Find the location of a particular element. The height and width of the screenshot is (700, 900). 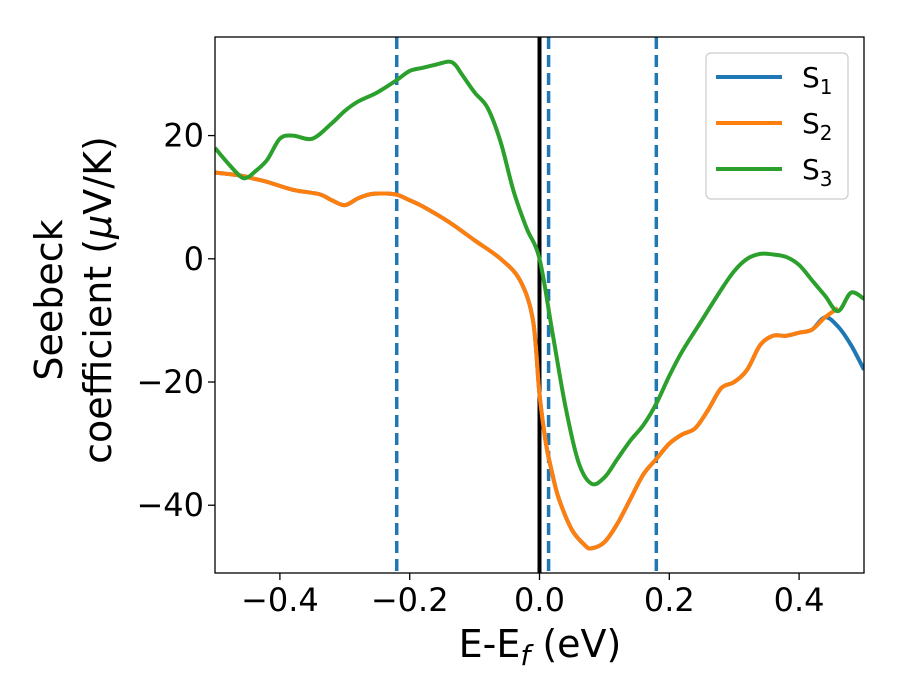

x-axis-label: E-Ef (eV) is located at coordinates (540, 647).